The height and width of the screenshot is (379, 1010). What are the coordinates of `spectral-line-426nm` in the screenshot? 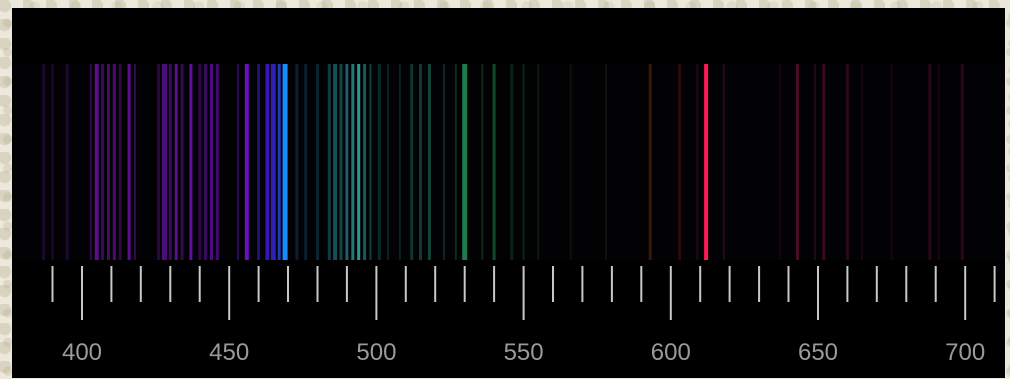 It's located at (158, 162).